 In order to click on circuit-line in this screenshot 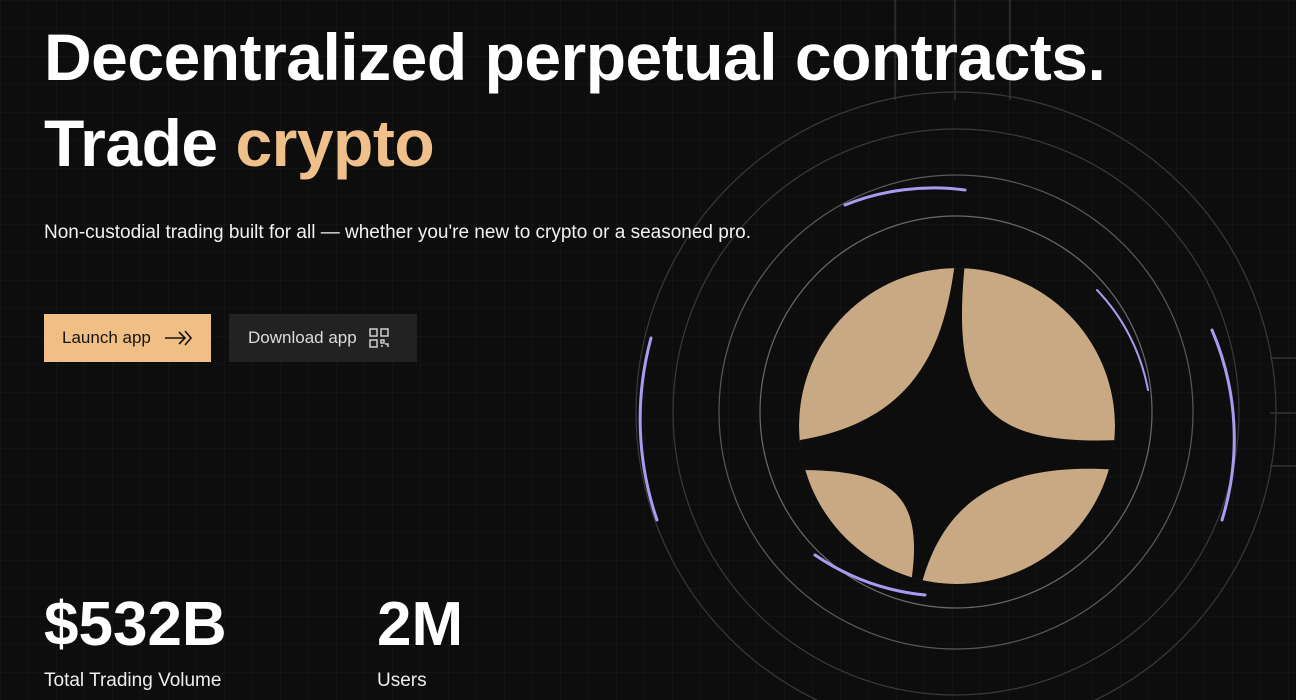, I will do `click(1283, 412)`.